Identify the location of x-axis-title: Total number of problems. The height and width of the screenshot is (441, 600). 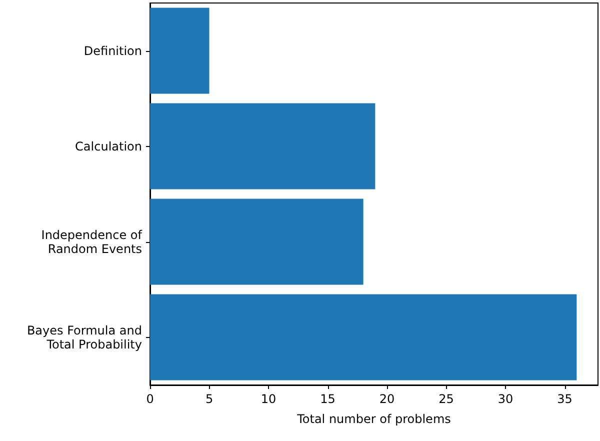
(373, 419).